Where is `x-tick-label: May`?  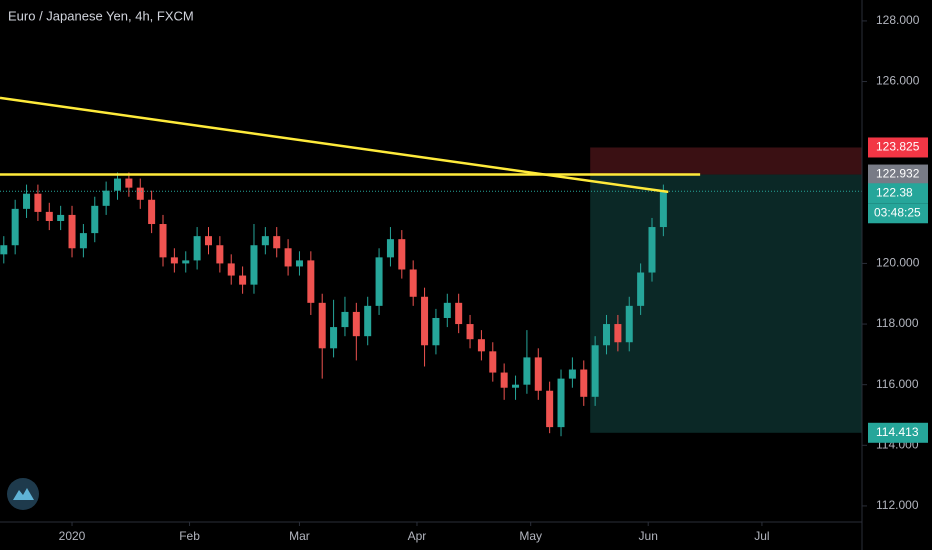 x-tick-label: May is located at coordinates (530, 536).